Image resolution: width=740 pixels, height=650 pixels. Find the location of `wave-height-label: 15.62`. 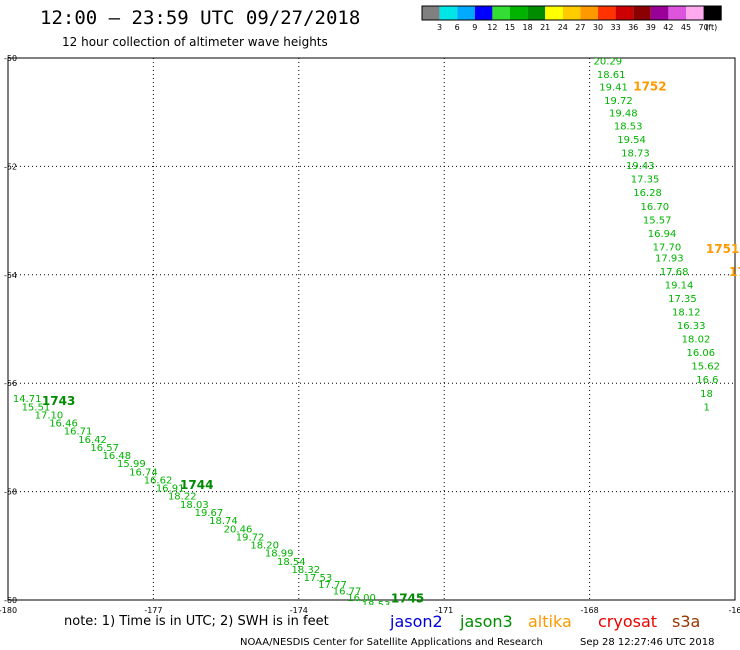

wave-height-label: 15.62 is located at coordinates (705, 367).